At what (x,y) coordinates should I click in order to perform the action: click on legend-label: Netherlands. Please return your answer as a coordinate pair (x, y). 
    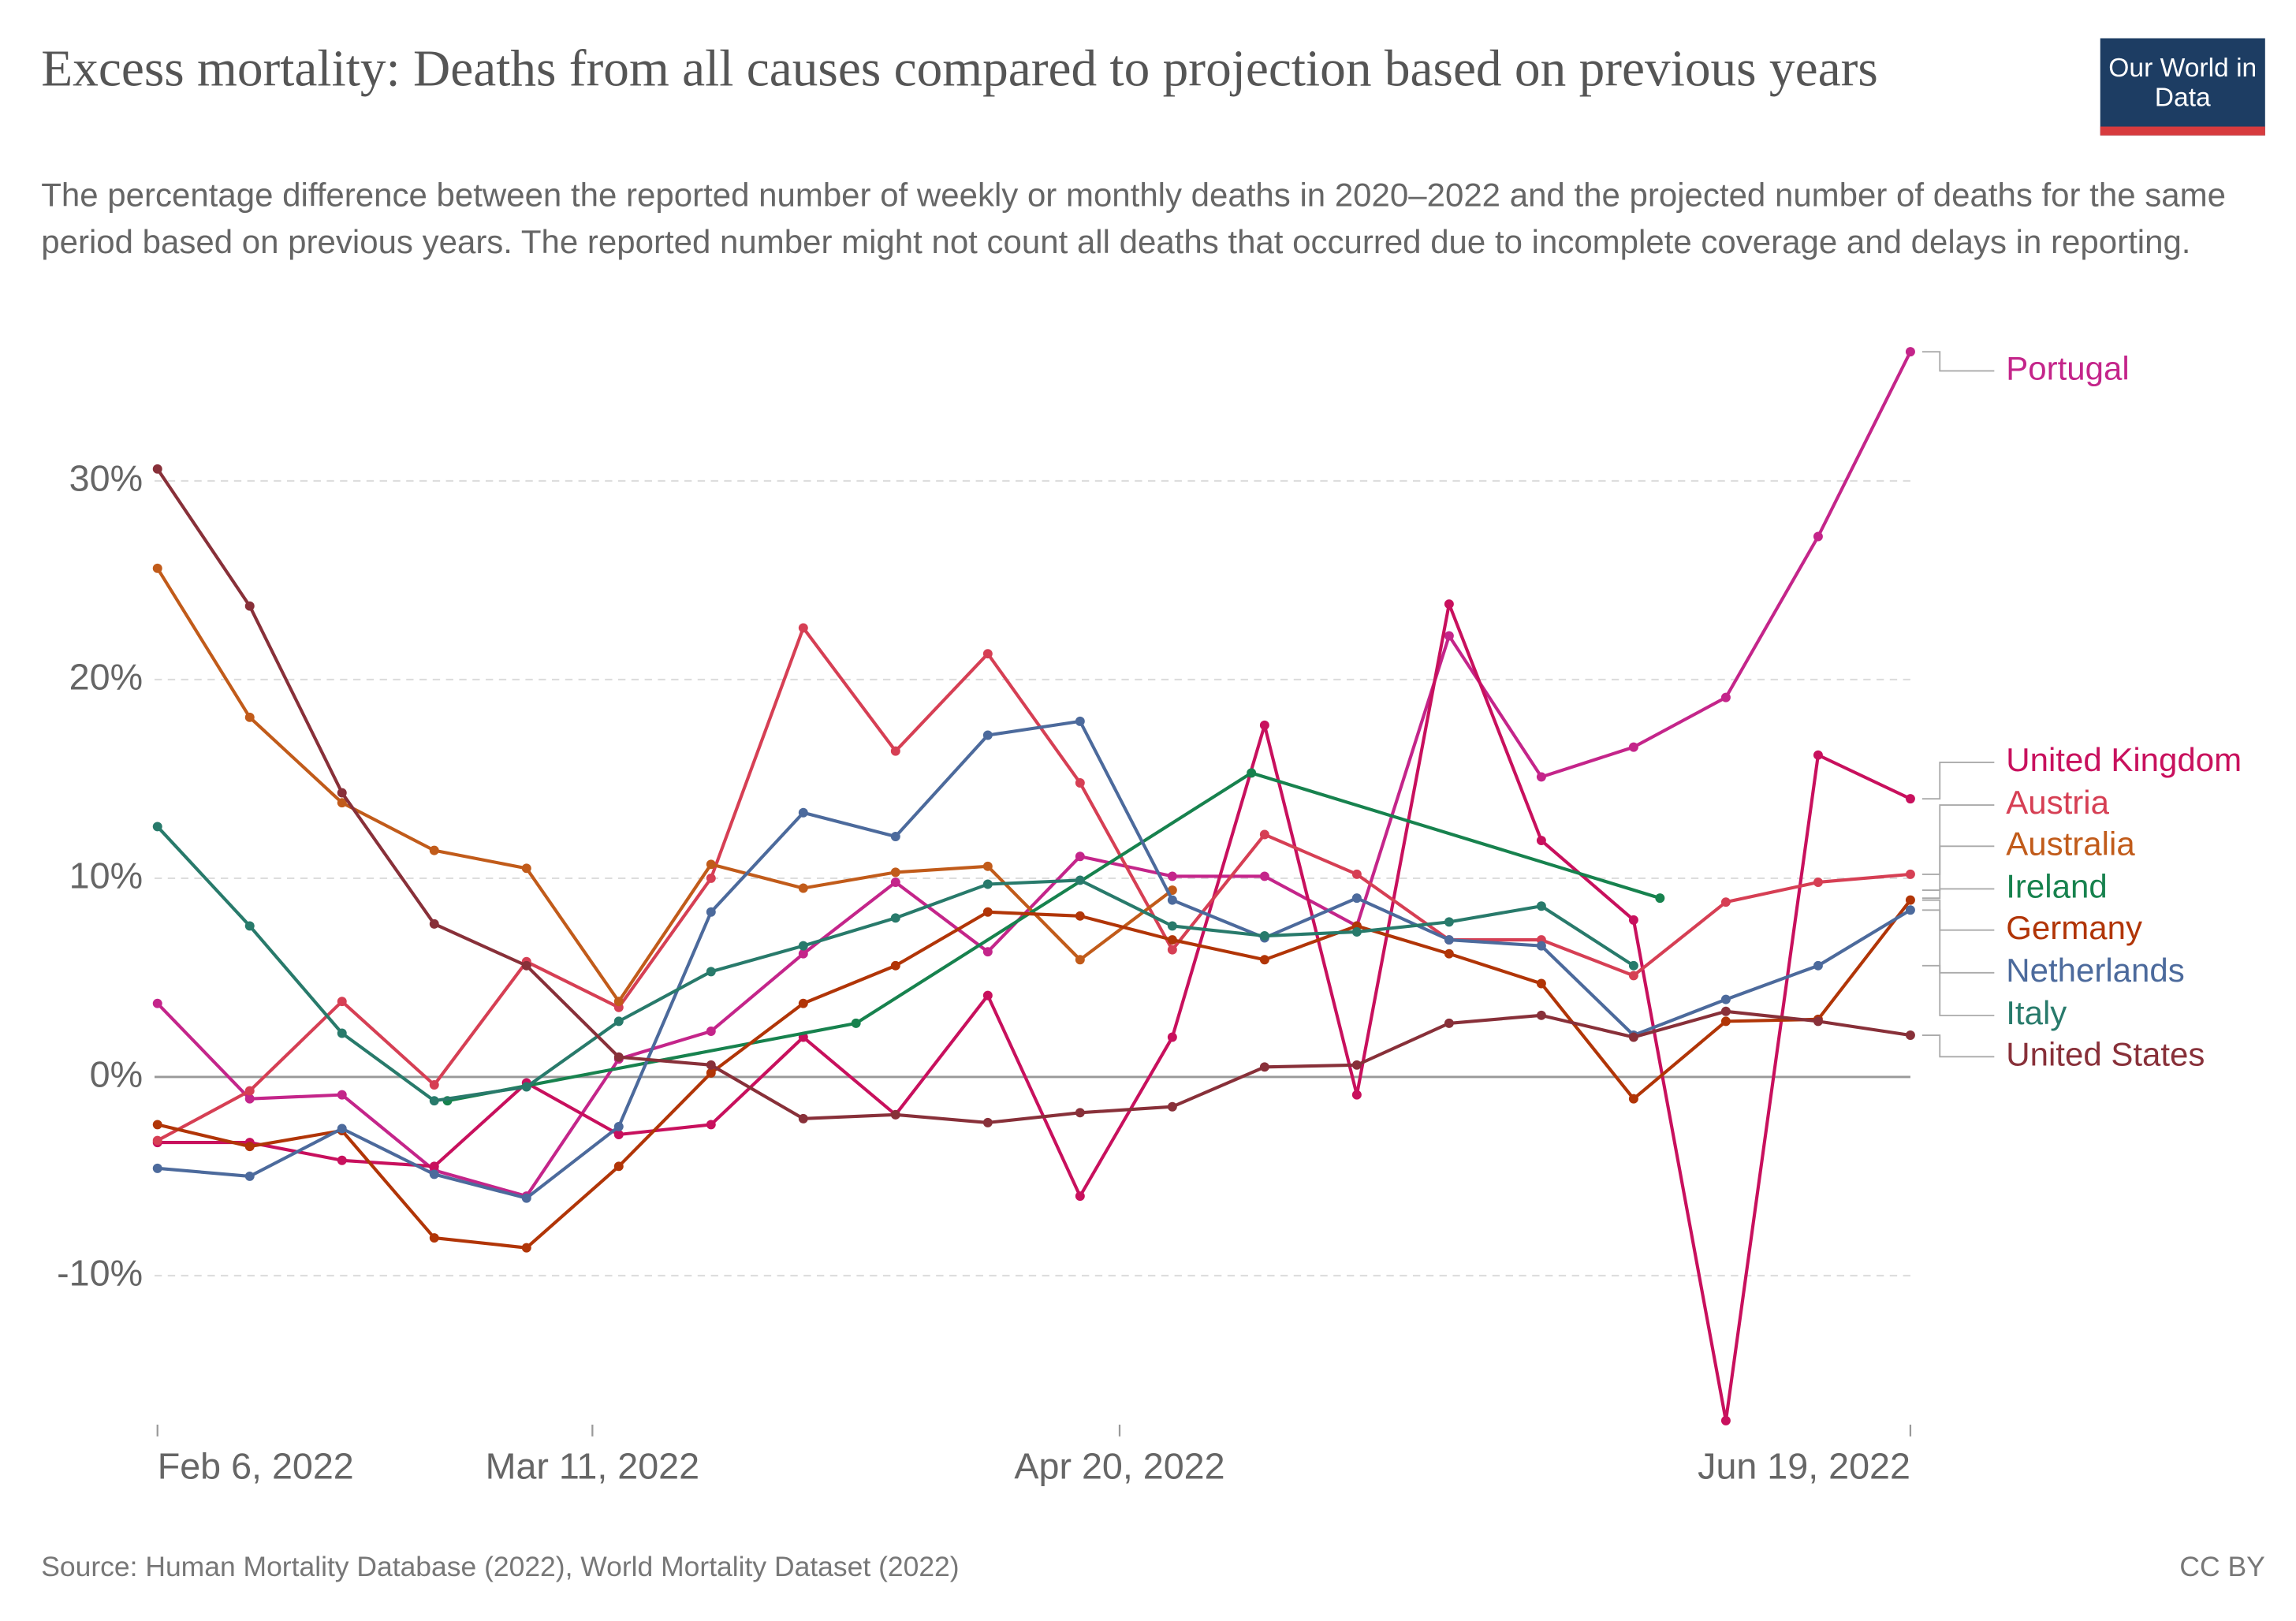
    Looking at the image, I should click on (2095, 971).